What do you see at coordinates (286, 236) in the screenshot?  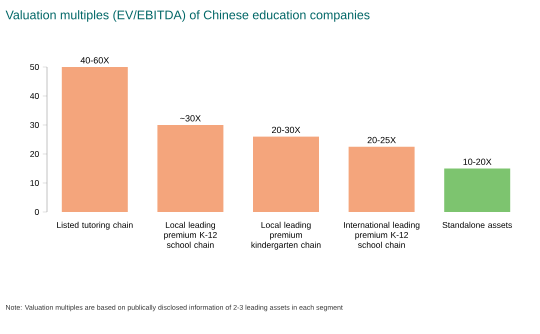 I see `x-tick-label: Local leading premium kindergarten chain` at bounding box center [286, 236].